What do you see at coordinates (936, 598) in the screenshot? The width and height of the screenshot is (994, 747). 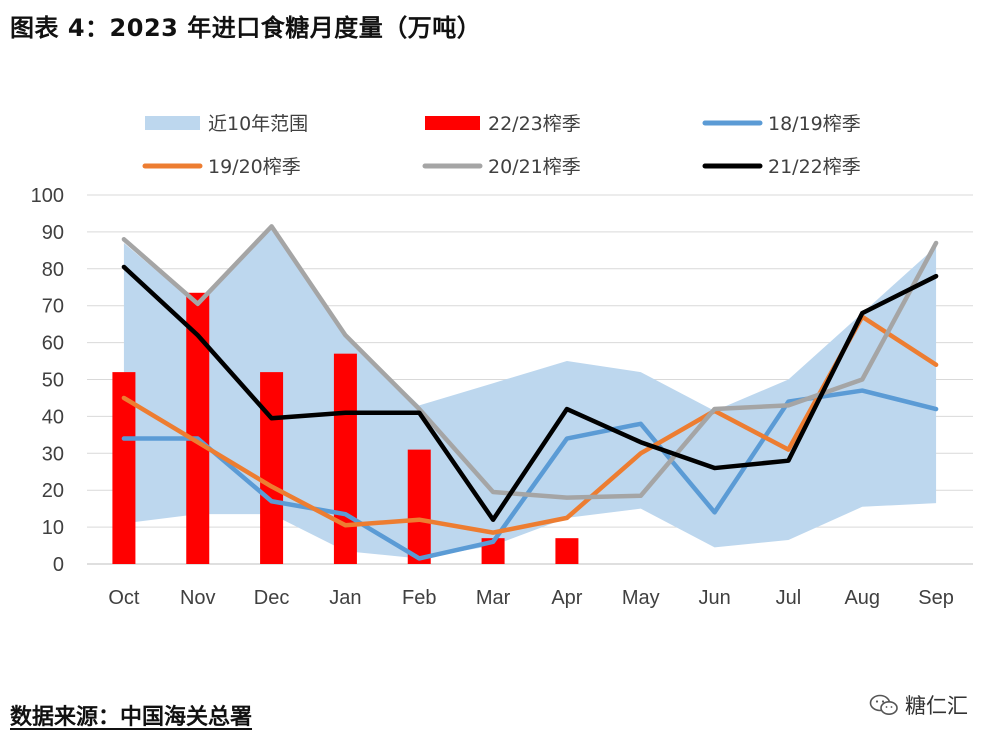 I see `x-tick-label: Sep` at bounding box center [936, 598].